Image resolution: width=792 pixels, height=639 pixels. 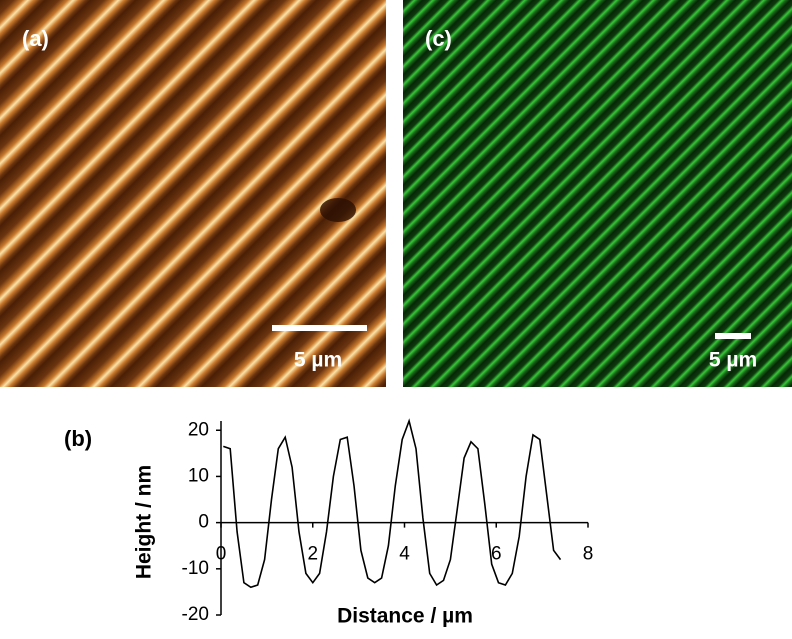 I want to click on x-tick-label: 6, so click(x=496, y=554).